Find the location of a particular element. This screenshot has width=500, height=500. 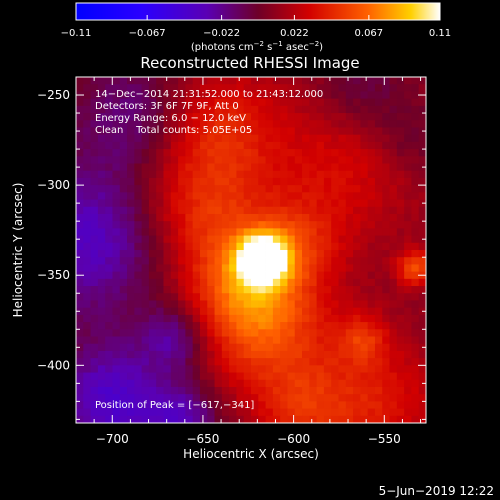

x-tick-label: −600 is located at coordinates (293, 439).